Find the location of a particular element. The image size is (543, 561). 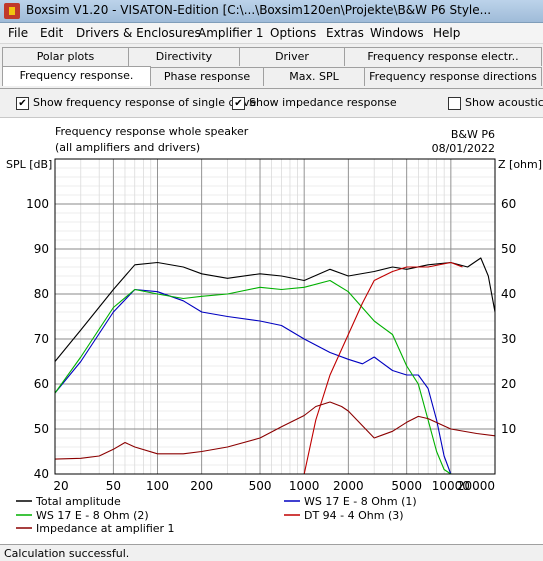

tab-polar-plots: Polar plots is located at coordinates (65, 56).